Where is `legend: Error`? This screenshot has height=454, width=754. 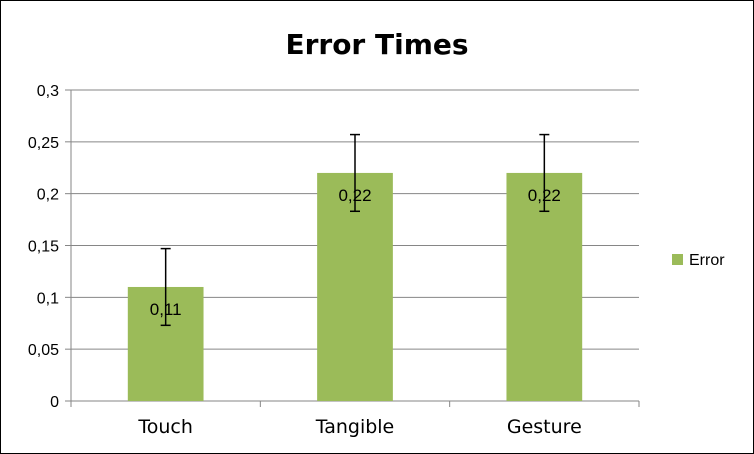
legend: Error is located at coordinates (698, 260).